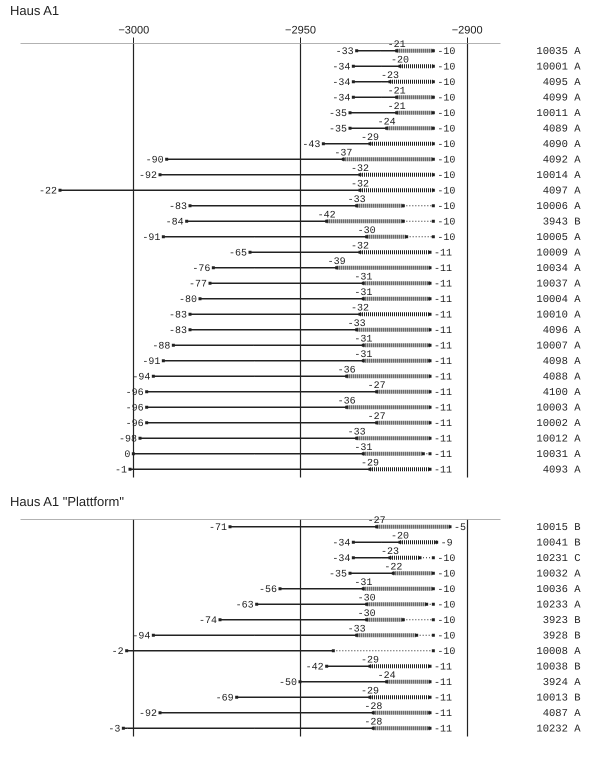 The width and height of the screenshot is (591, 774). What do you see at coordinates (561, 620) in the screenshot?
I see `y-tick-label: 3923 B` at bounding box center [561, 620].